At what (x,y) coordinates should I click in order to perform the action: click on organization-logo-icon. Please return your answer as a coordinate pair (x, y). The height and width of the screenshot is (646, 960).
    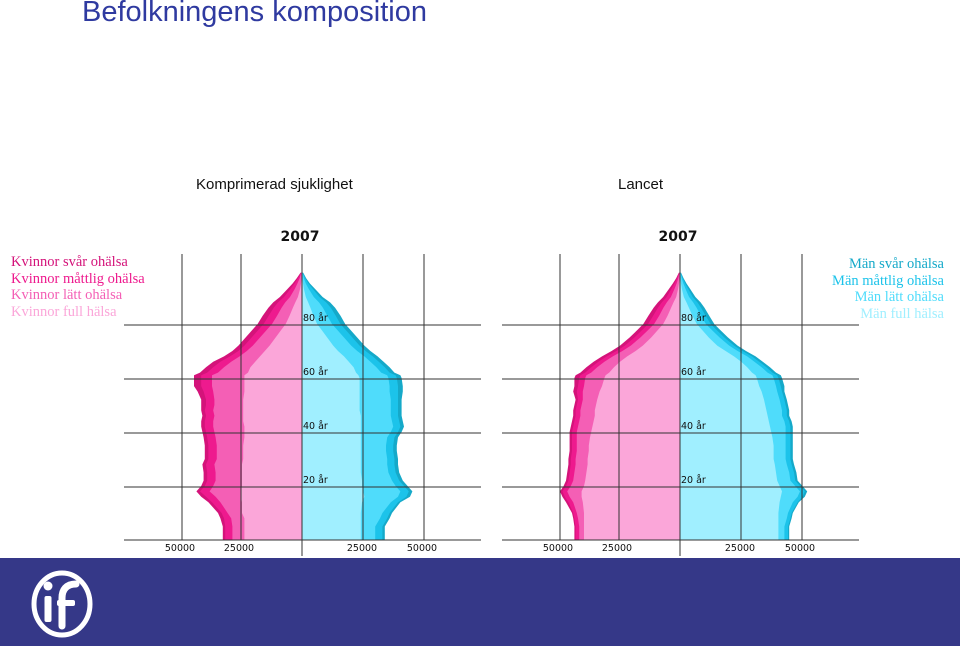
    Looking at the image, I should click on (62, 604).